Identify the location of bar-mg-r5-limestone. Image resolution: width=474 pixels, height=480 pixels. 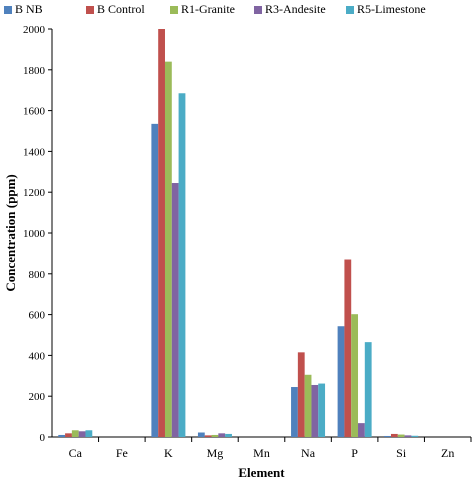
(228, 435).